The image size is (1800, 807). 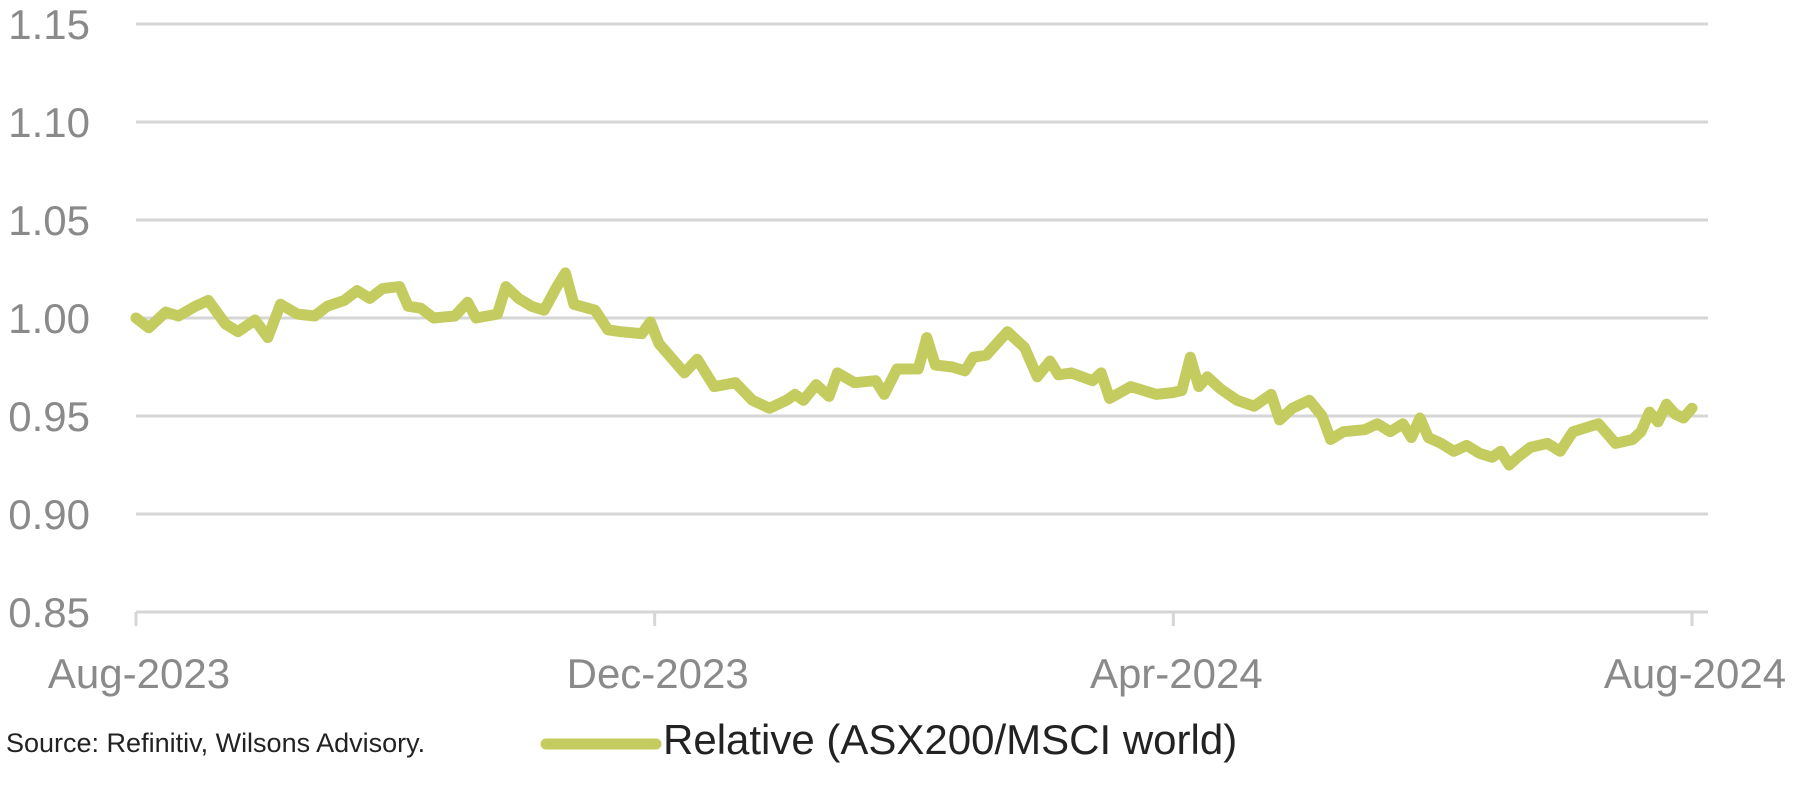 I want to click on x-tick-label: Aug-2024, so click(x=1695, y=673).